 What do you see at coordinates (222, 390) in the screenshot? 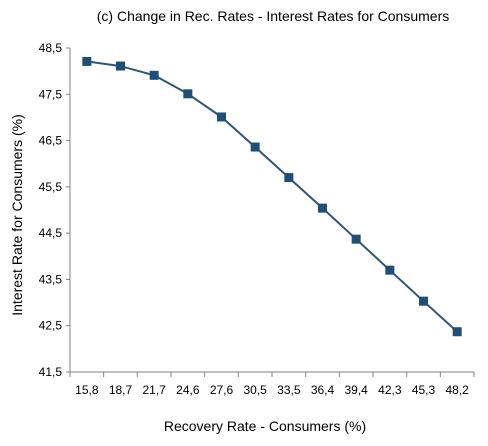
I see `x-tick-label: 27,6` at bounding box center [222, 390].